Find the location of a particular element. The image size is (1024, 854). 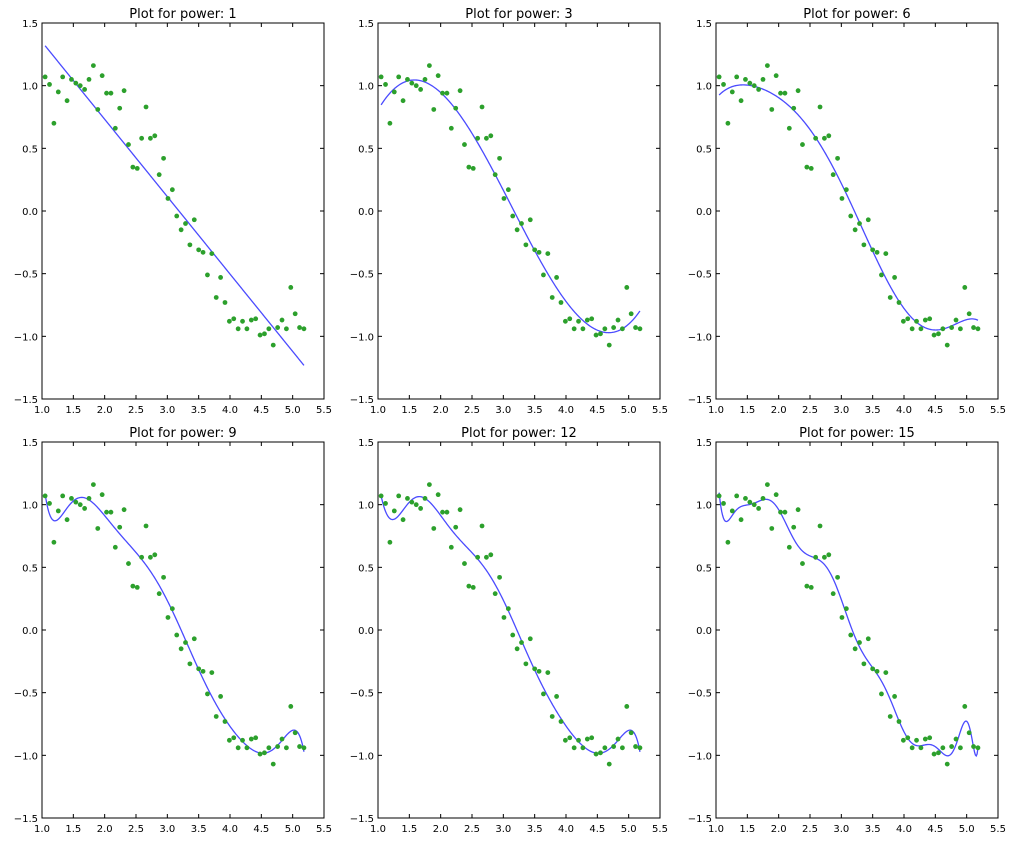

y-tick-label: 0.0 is located at coordinates (366, 212).